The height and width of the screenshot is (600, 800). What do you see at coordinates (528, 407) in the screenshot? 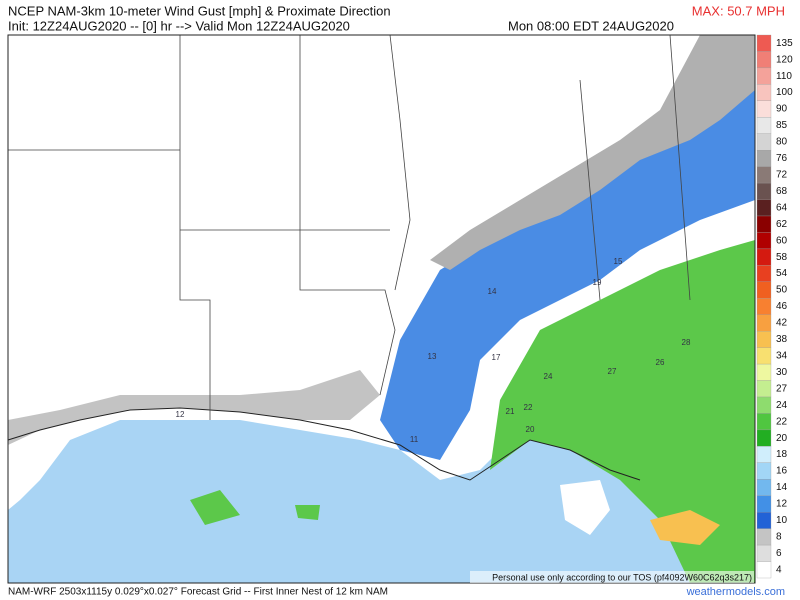
I see `gust-label: 22` at bounding box center [528, 407].